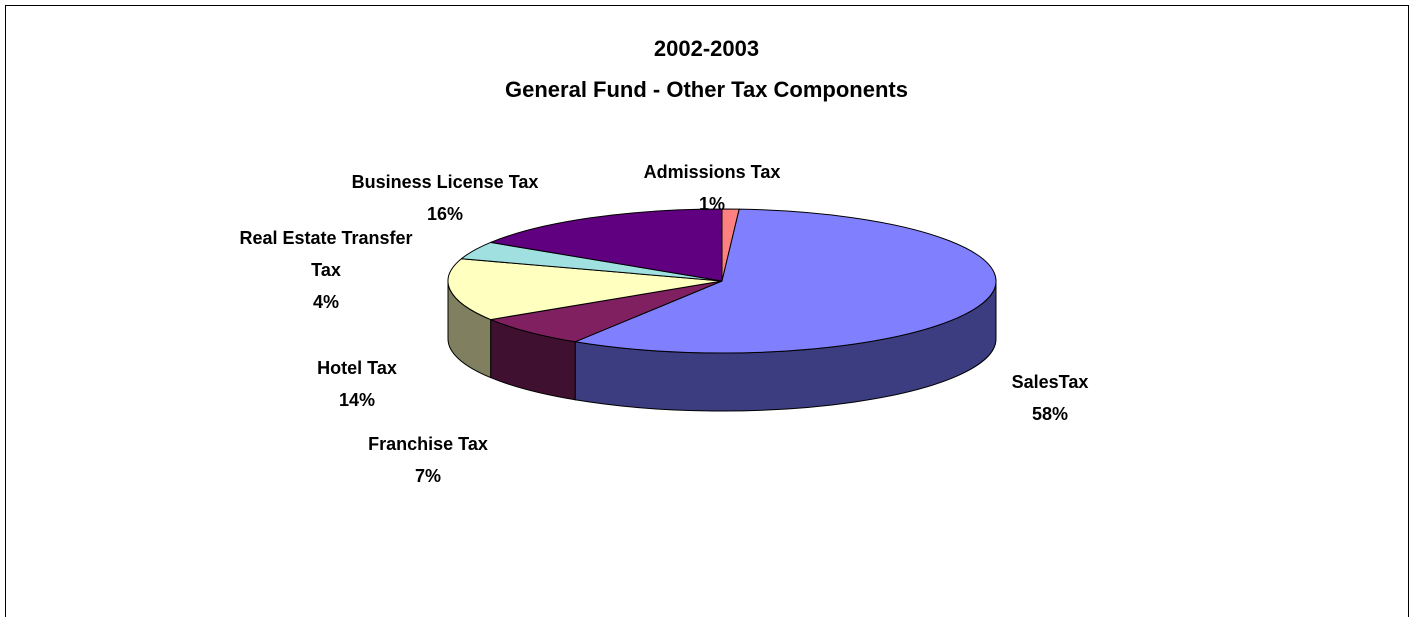  I want to click on pie-slice-hotel-tax, so click(585, 289).